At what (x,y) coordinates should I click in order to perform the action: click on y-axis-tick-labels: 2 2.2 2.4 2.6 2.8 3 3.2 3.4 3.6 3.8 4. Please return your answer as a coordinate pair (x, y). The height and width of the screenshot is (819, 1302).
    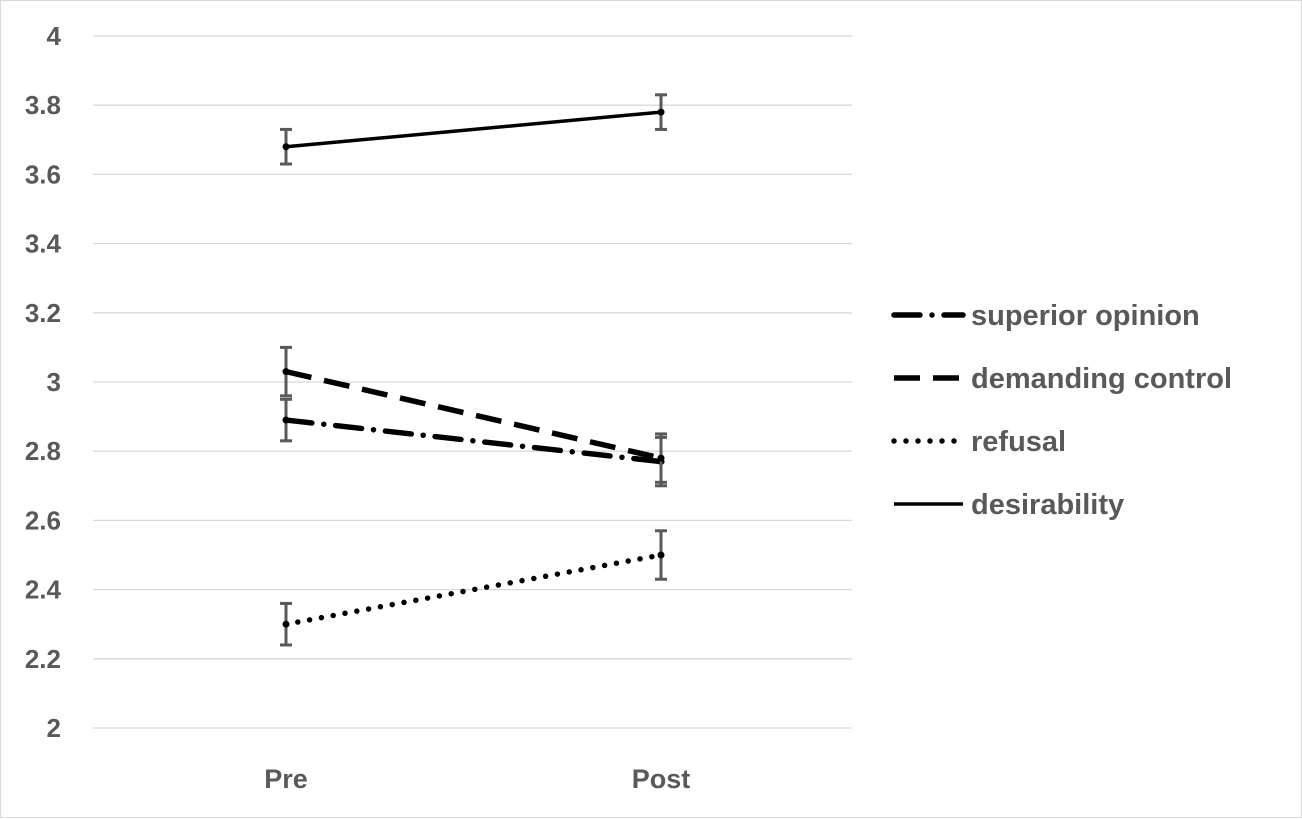
    Looking at the image, I should click on (43, 382).